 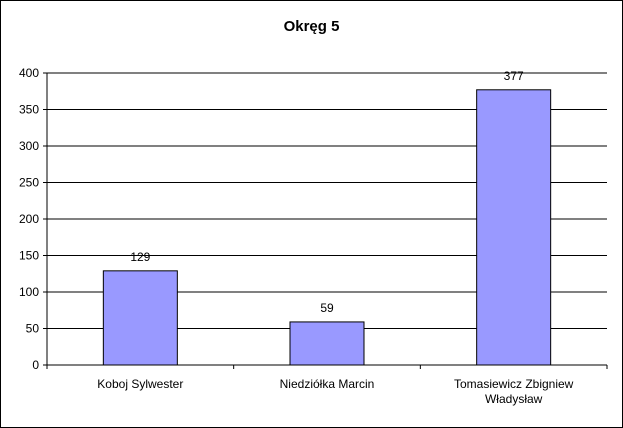 What do you see at coordinates (29, 146) in the screenshot?
I see `y-tick-label: 300` at bounding box center [29, 146].